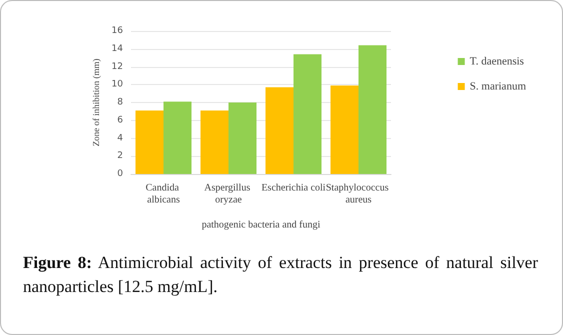  Describe the element at coordinates (120, 103) in the screenshot. I see `y-tick-label: 8` at that location.